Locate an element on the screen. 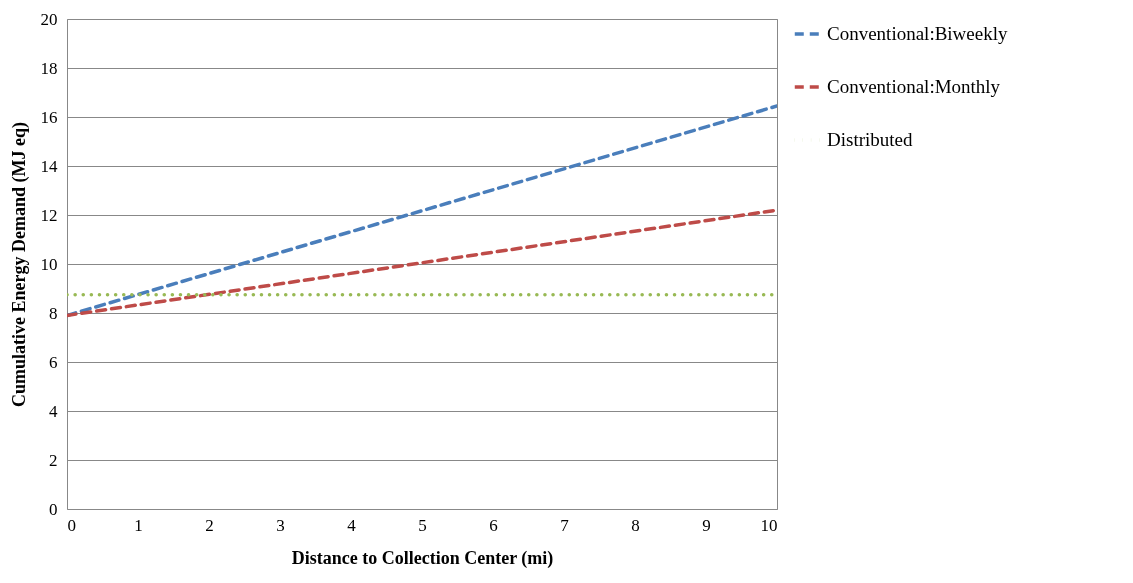 This screenshot has height=583, width=1133. x-tick-label: 2 is located at coordinates (209, 525).